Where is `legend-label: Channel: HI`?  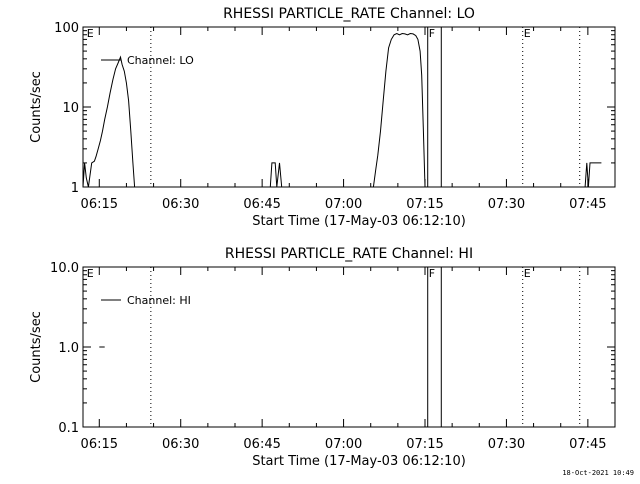 legend-label: Channel: HI is located at coordinates (159, 300).